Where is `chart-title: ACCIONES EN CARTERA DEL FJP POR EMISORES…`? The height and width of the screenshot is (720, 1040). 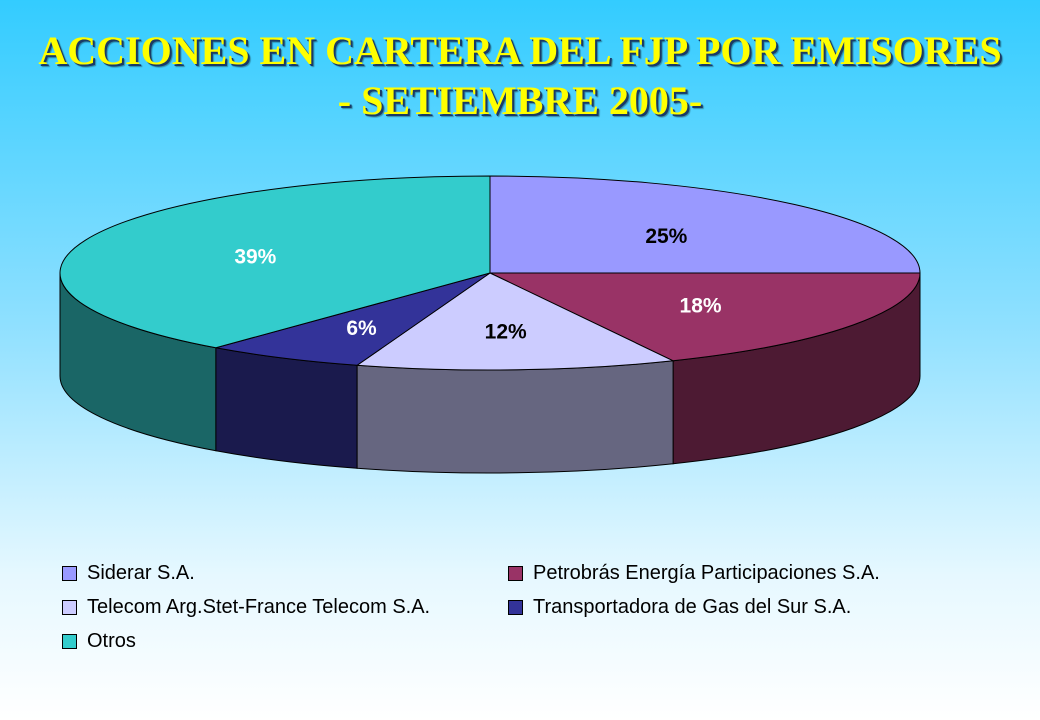
chart-title: ACCIONES EN CARTERA DEL FJP POR EMISORES… is located at coordinates (520, 76).